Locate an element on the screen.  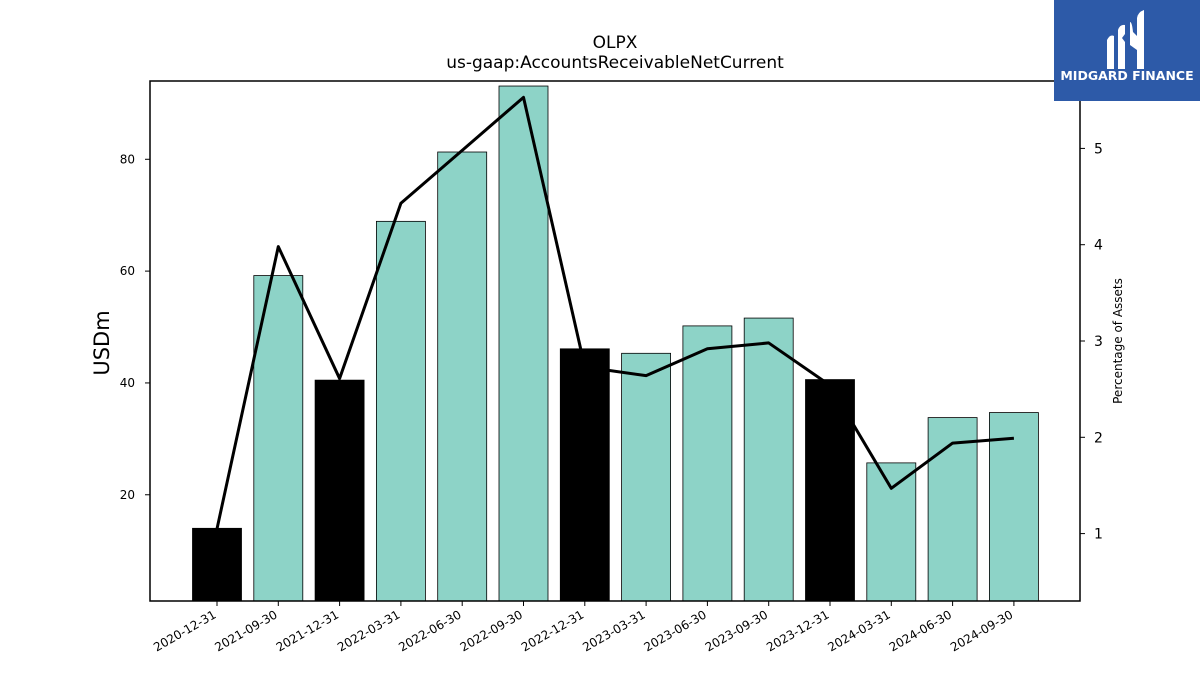
logo-background is located at coordinates (1127, 50).